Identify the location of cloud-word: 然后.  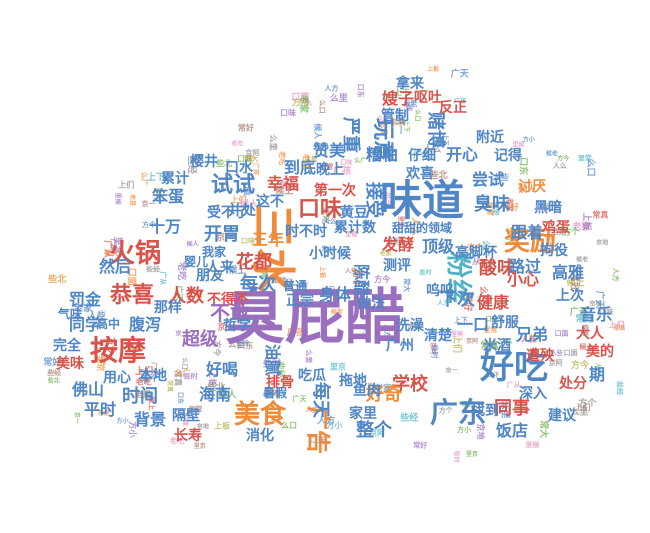
(115, 266).